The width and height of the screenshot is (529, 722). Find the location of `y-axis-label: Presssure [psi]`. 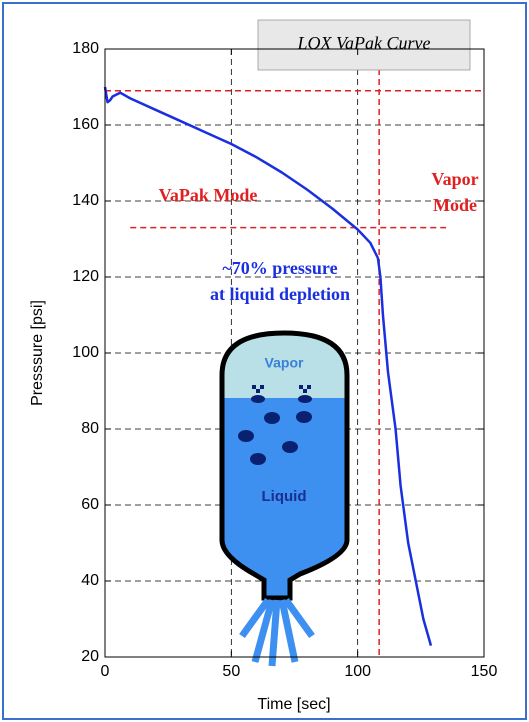

y-axis-label: Presssure [psi] is located at coordinates (37, 353).